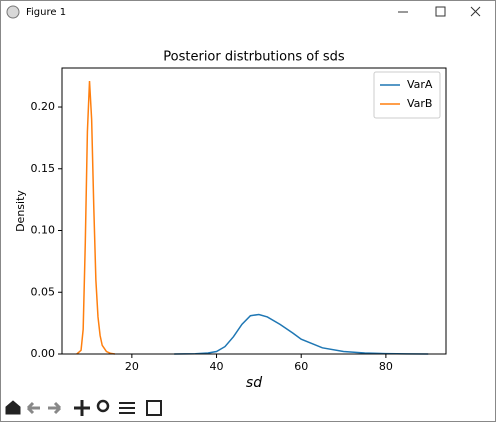  I want to click on forward-button, so click(55, 408).